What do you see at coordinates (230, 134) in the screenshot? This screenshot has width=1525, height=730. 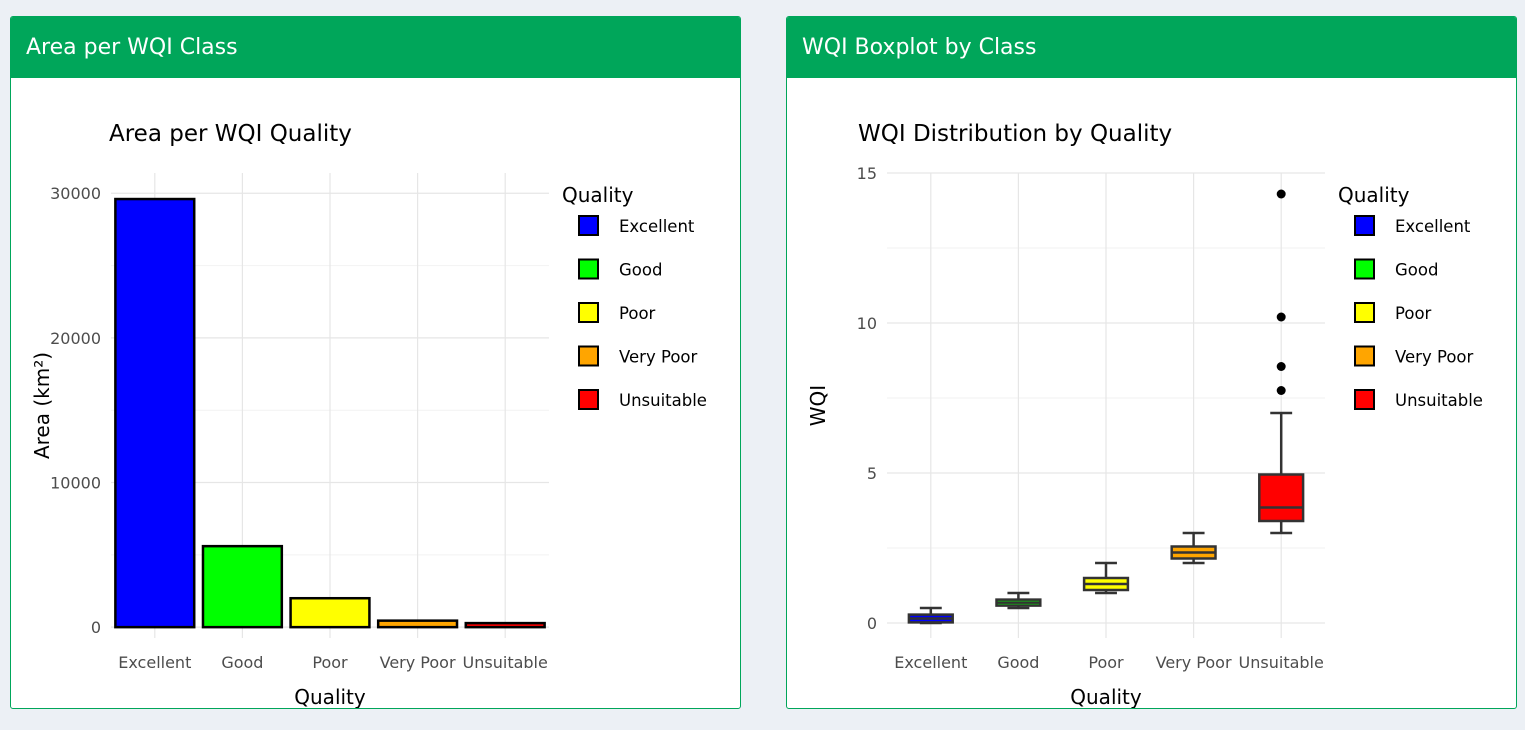 I see `chart-title: Area per WQI Quality` at bounding box center [230, 134].